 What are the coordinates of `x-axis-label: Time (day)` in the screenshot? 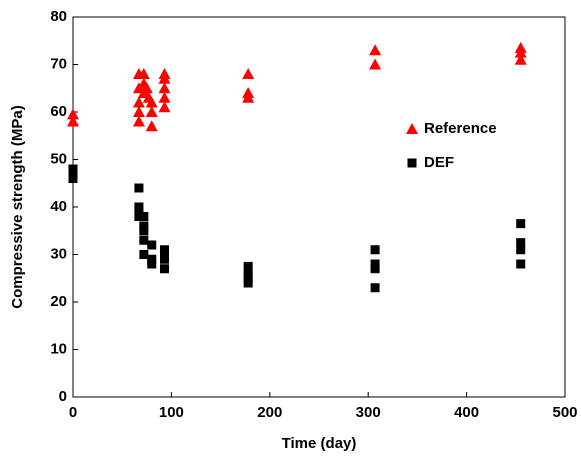 It's located at (319, 443).